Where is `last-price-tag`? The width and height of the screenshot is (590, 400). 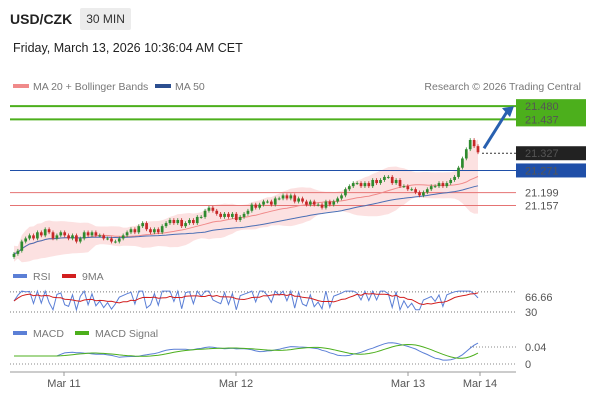
last-price-tag is located at coordinates (551, 153).